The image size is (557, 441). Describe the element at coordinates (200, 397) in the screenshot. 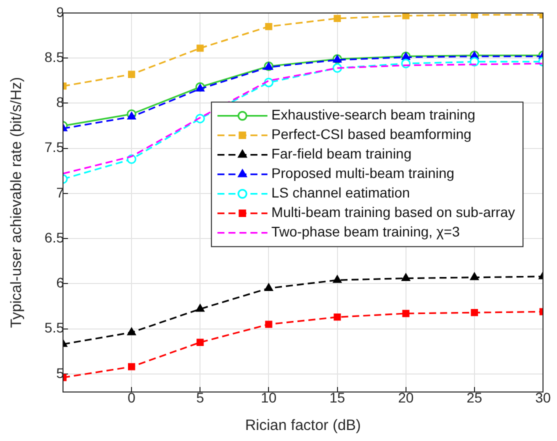

I see `x-tick-label: 5` at that location.